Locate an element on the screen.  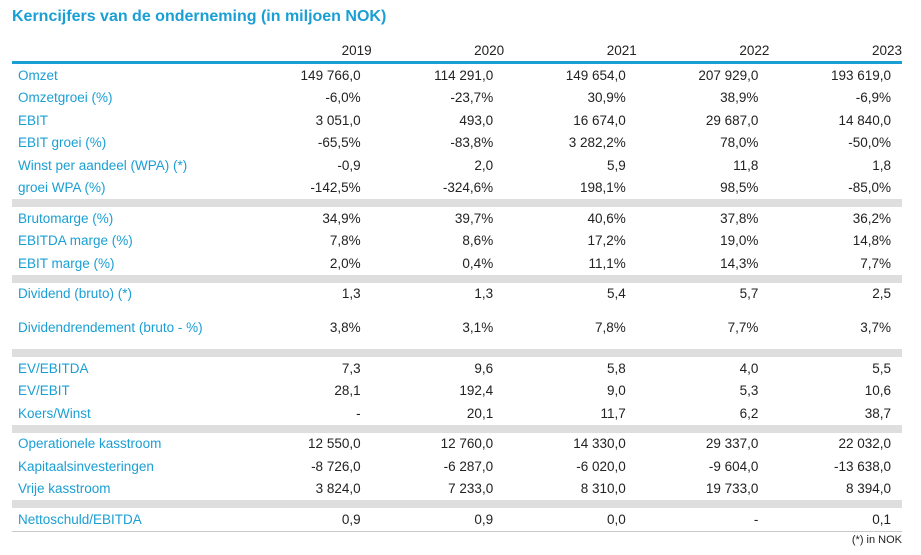
value-cell: 14,3% is located at coordinates (739, 263).